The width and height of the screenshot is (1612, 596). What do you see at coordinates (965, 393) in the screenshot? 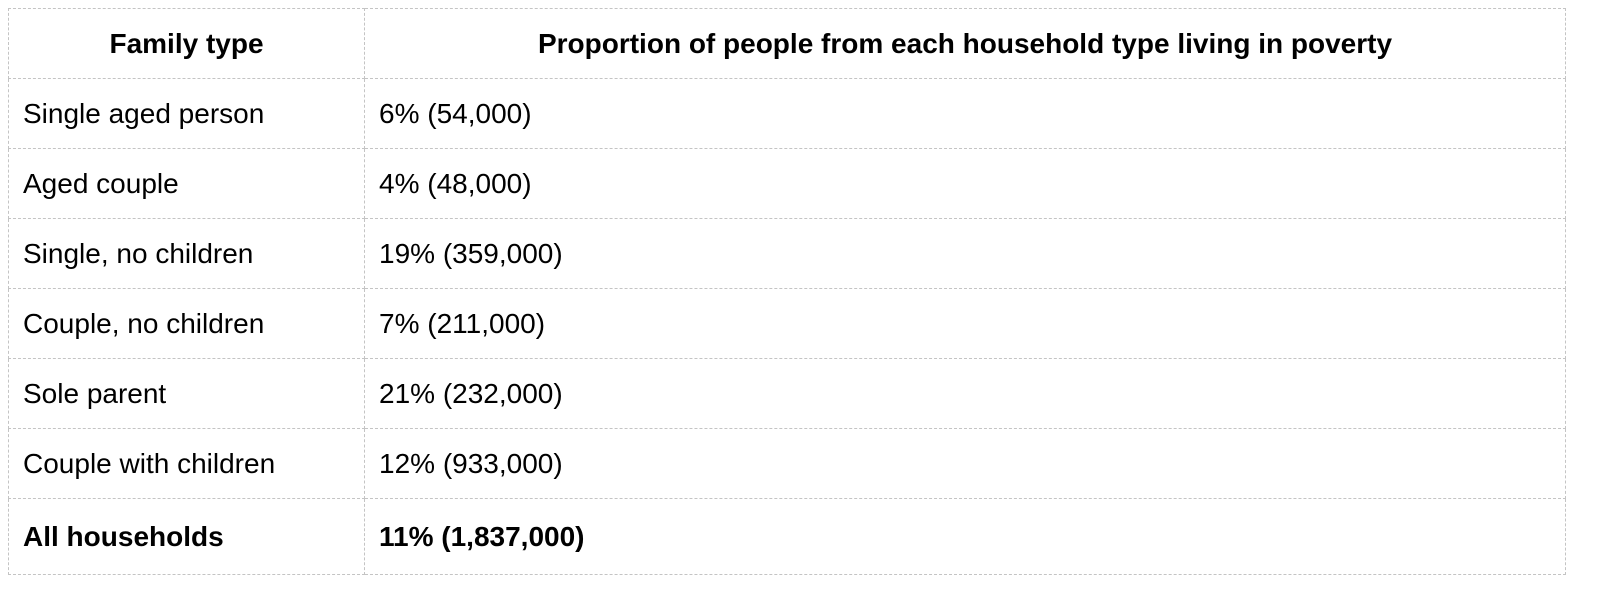
I see `proportion-cell: 21% (232,000)` at bounding box center [965, 393].